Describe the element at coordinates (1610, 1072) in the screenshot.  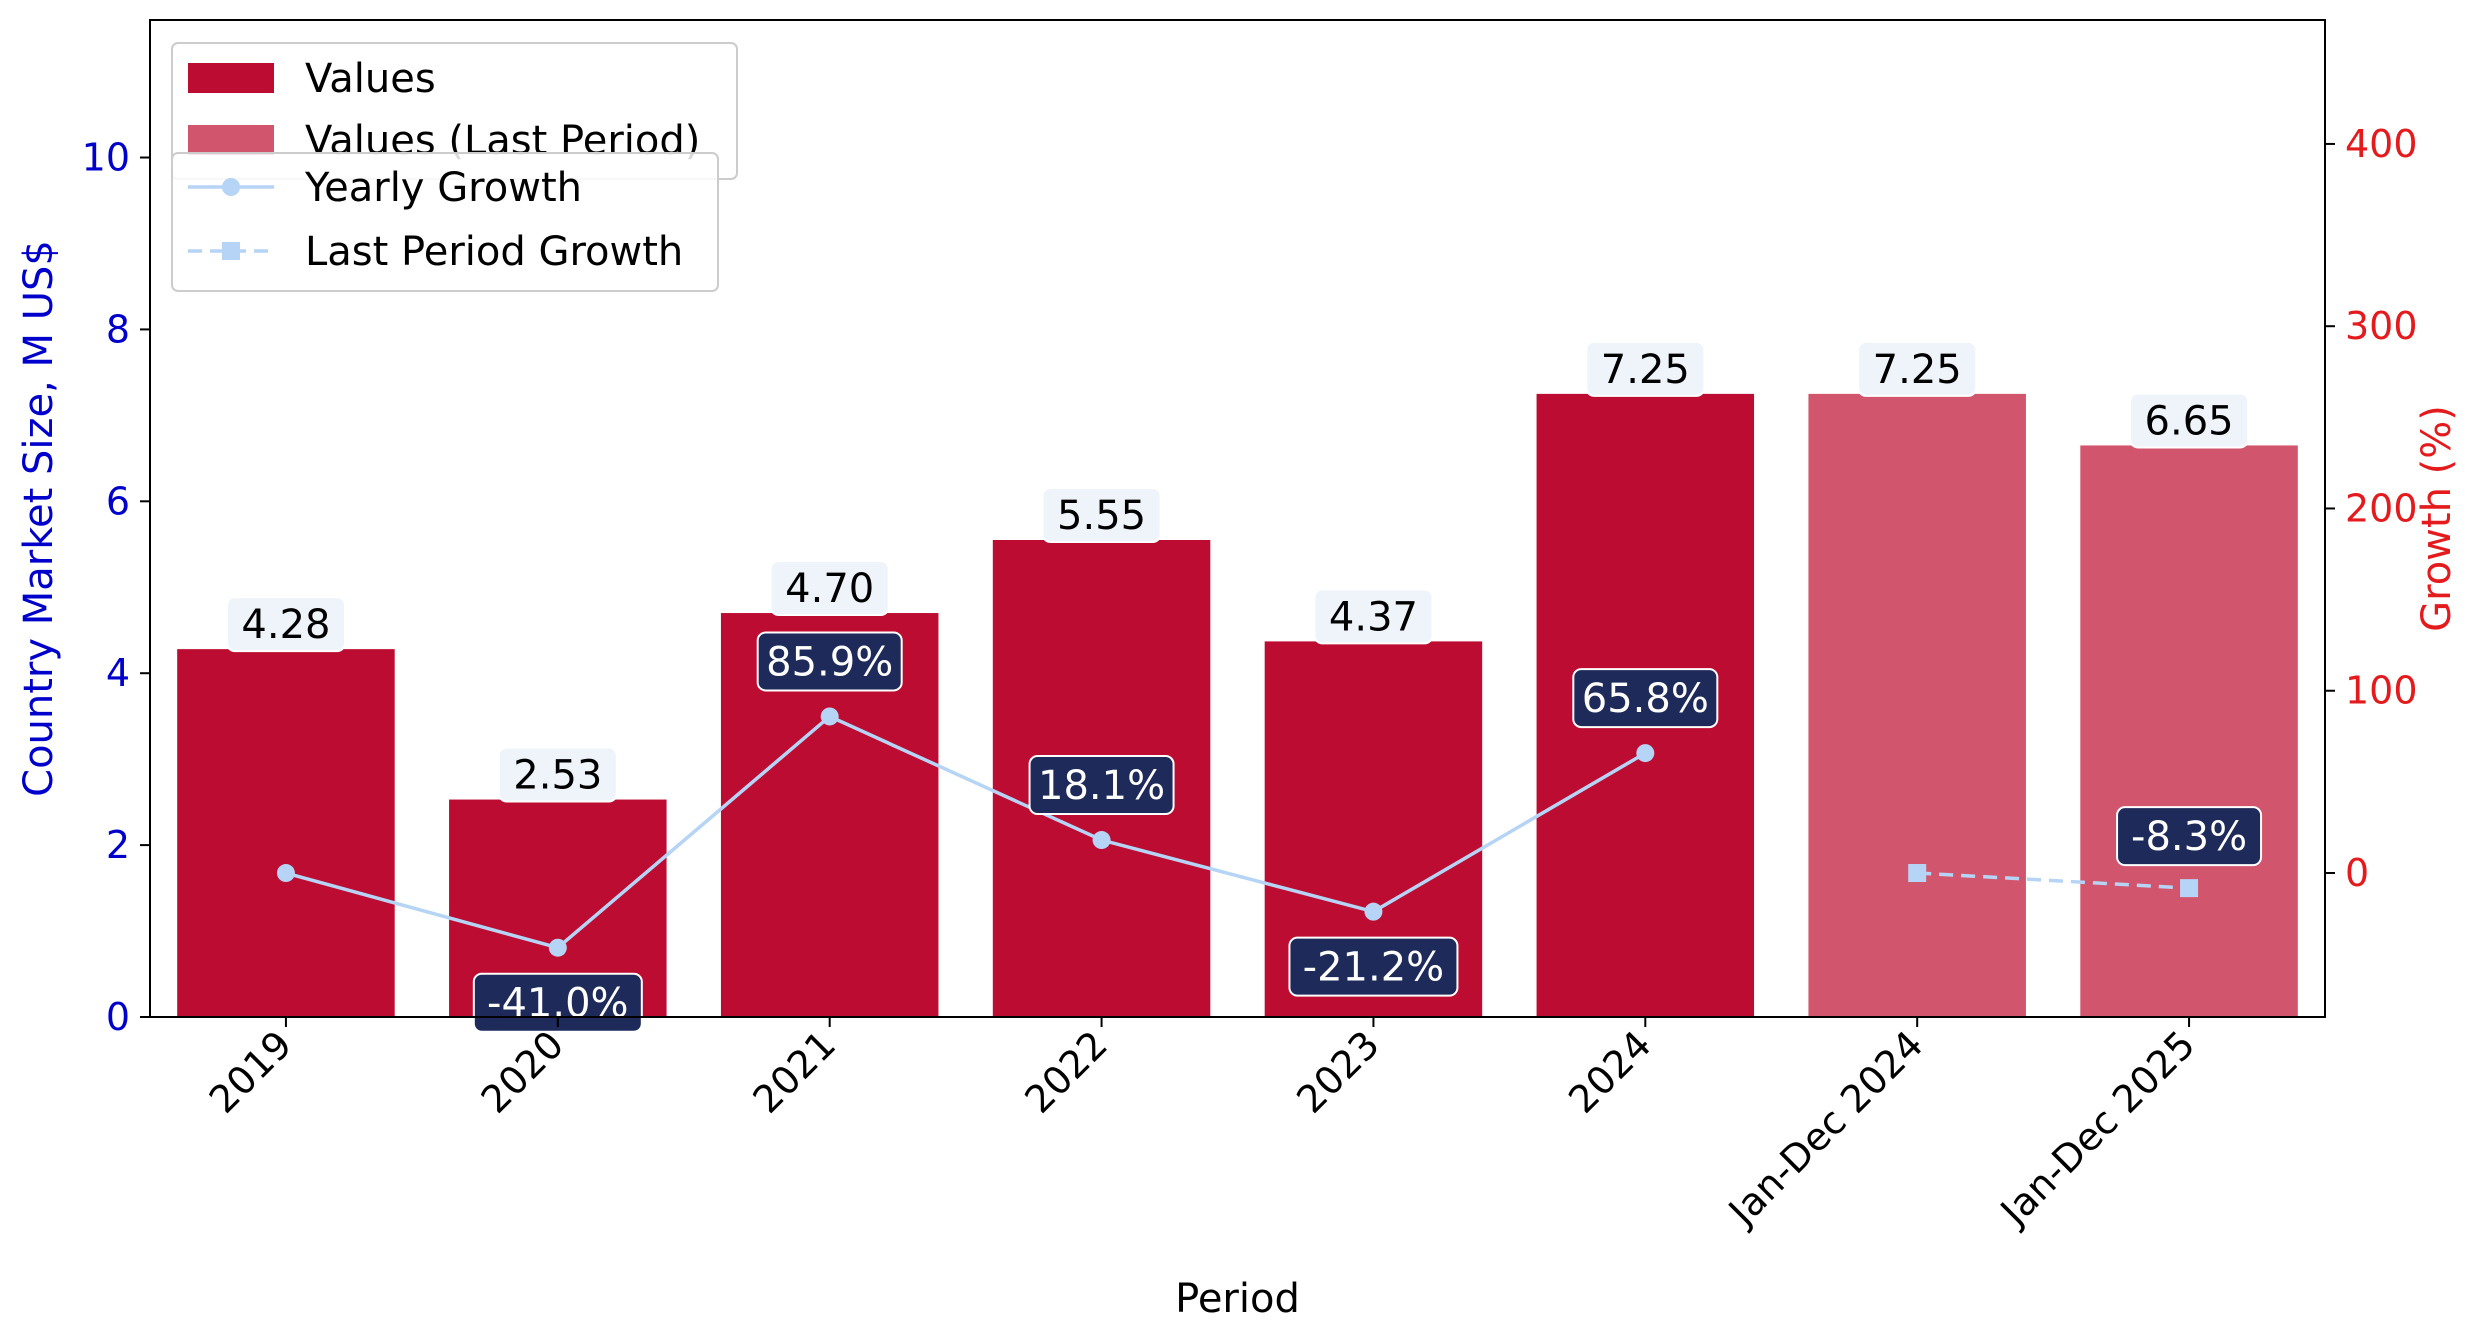
I see `x-tick-label: 2024` at that location.